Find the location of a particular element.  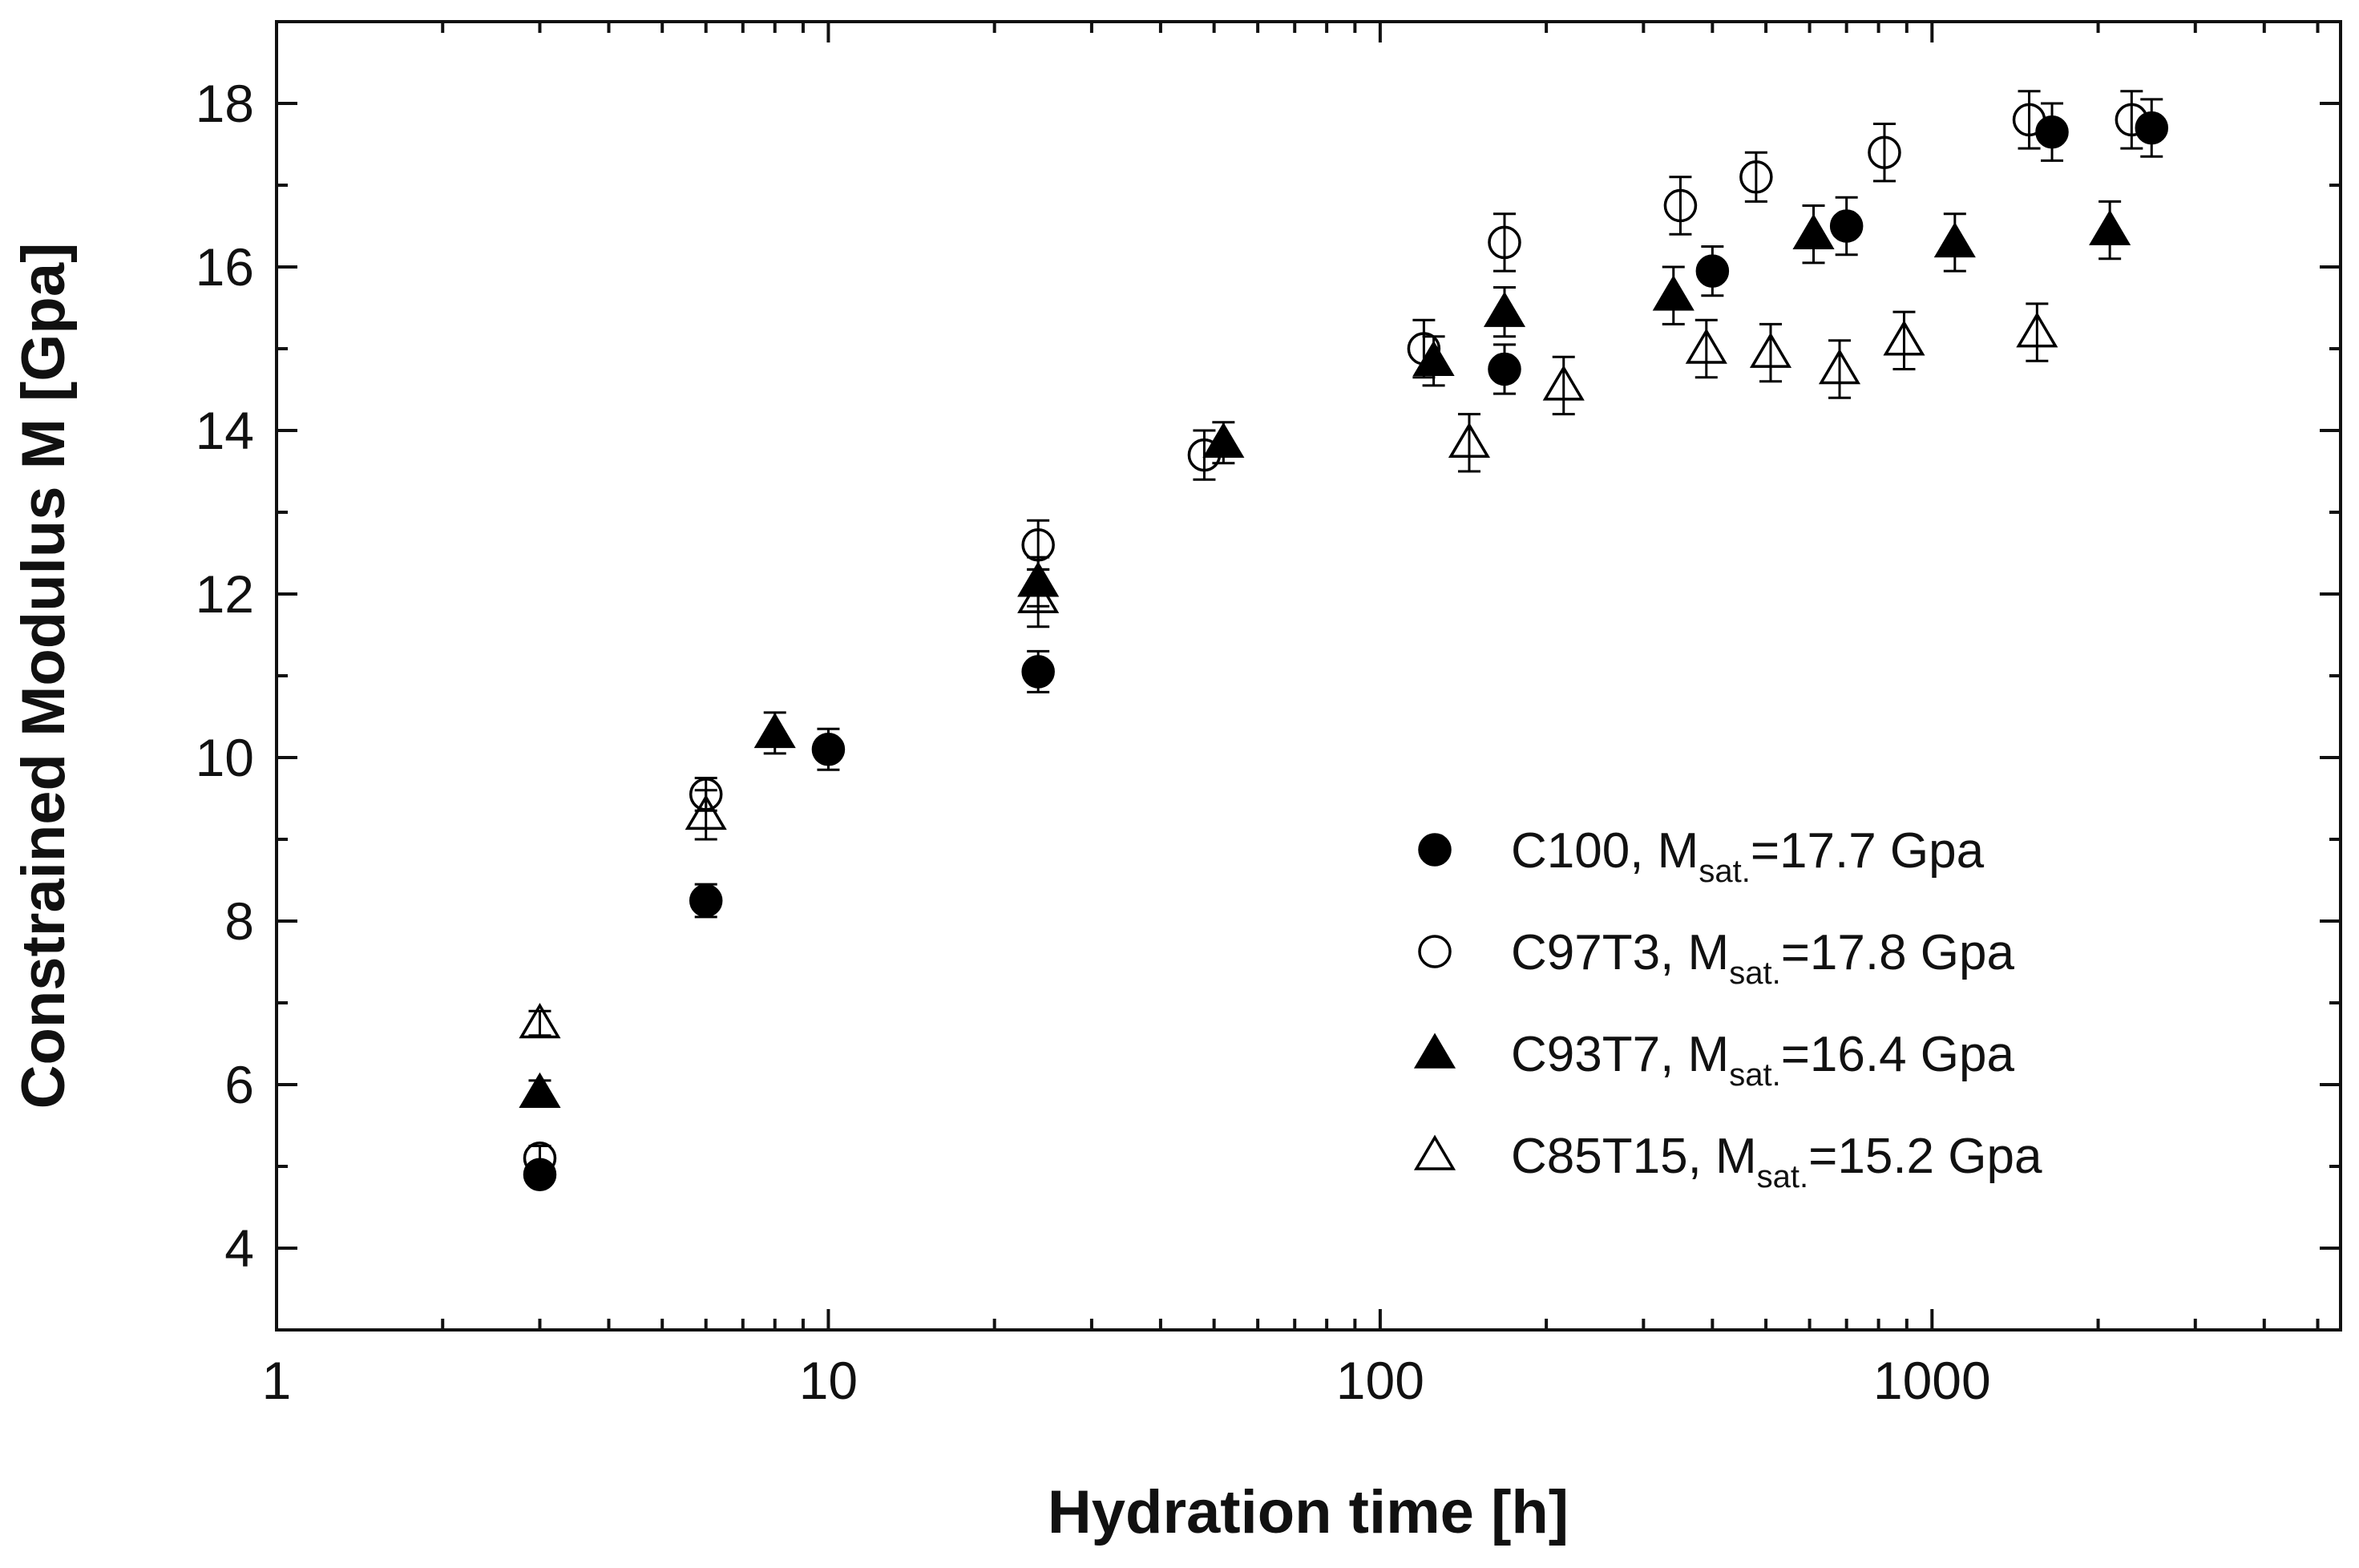

legend-label: C85T15, Msat.=15.2 Gpa is located at coordinates (1776, 1161).